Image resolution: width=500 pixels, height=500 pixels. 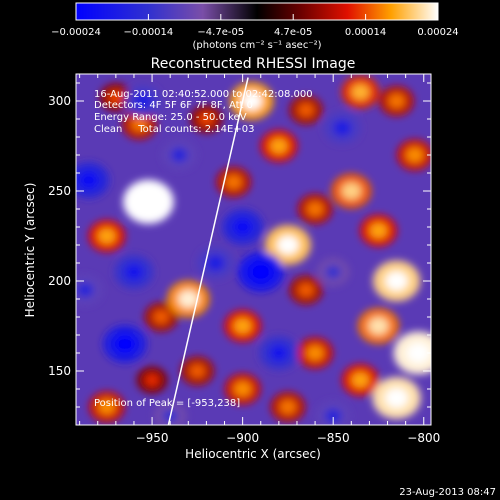 I want to click on peak-position-label: Position of Peak = [-953,238], so click(x=167, y=403).